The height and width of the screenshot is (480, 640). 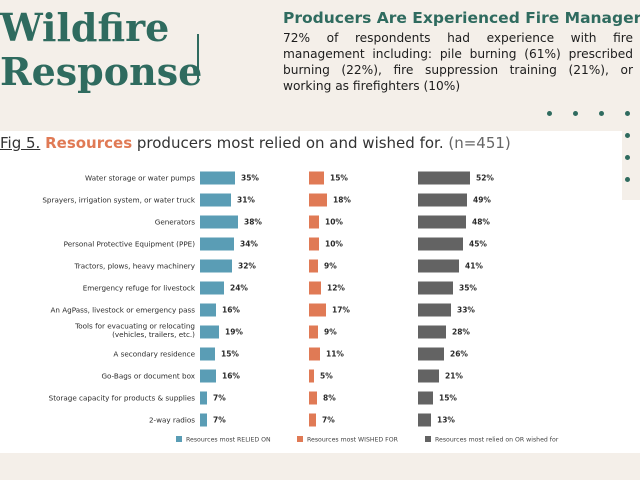 What do you see at coordinates (122, 398) in the screenshot?
I see `category-label: Storage capacity for products & supplies` at bounding box center [122, 398].